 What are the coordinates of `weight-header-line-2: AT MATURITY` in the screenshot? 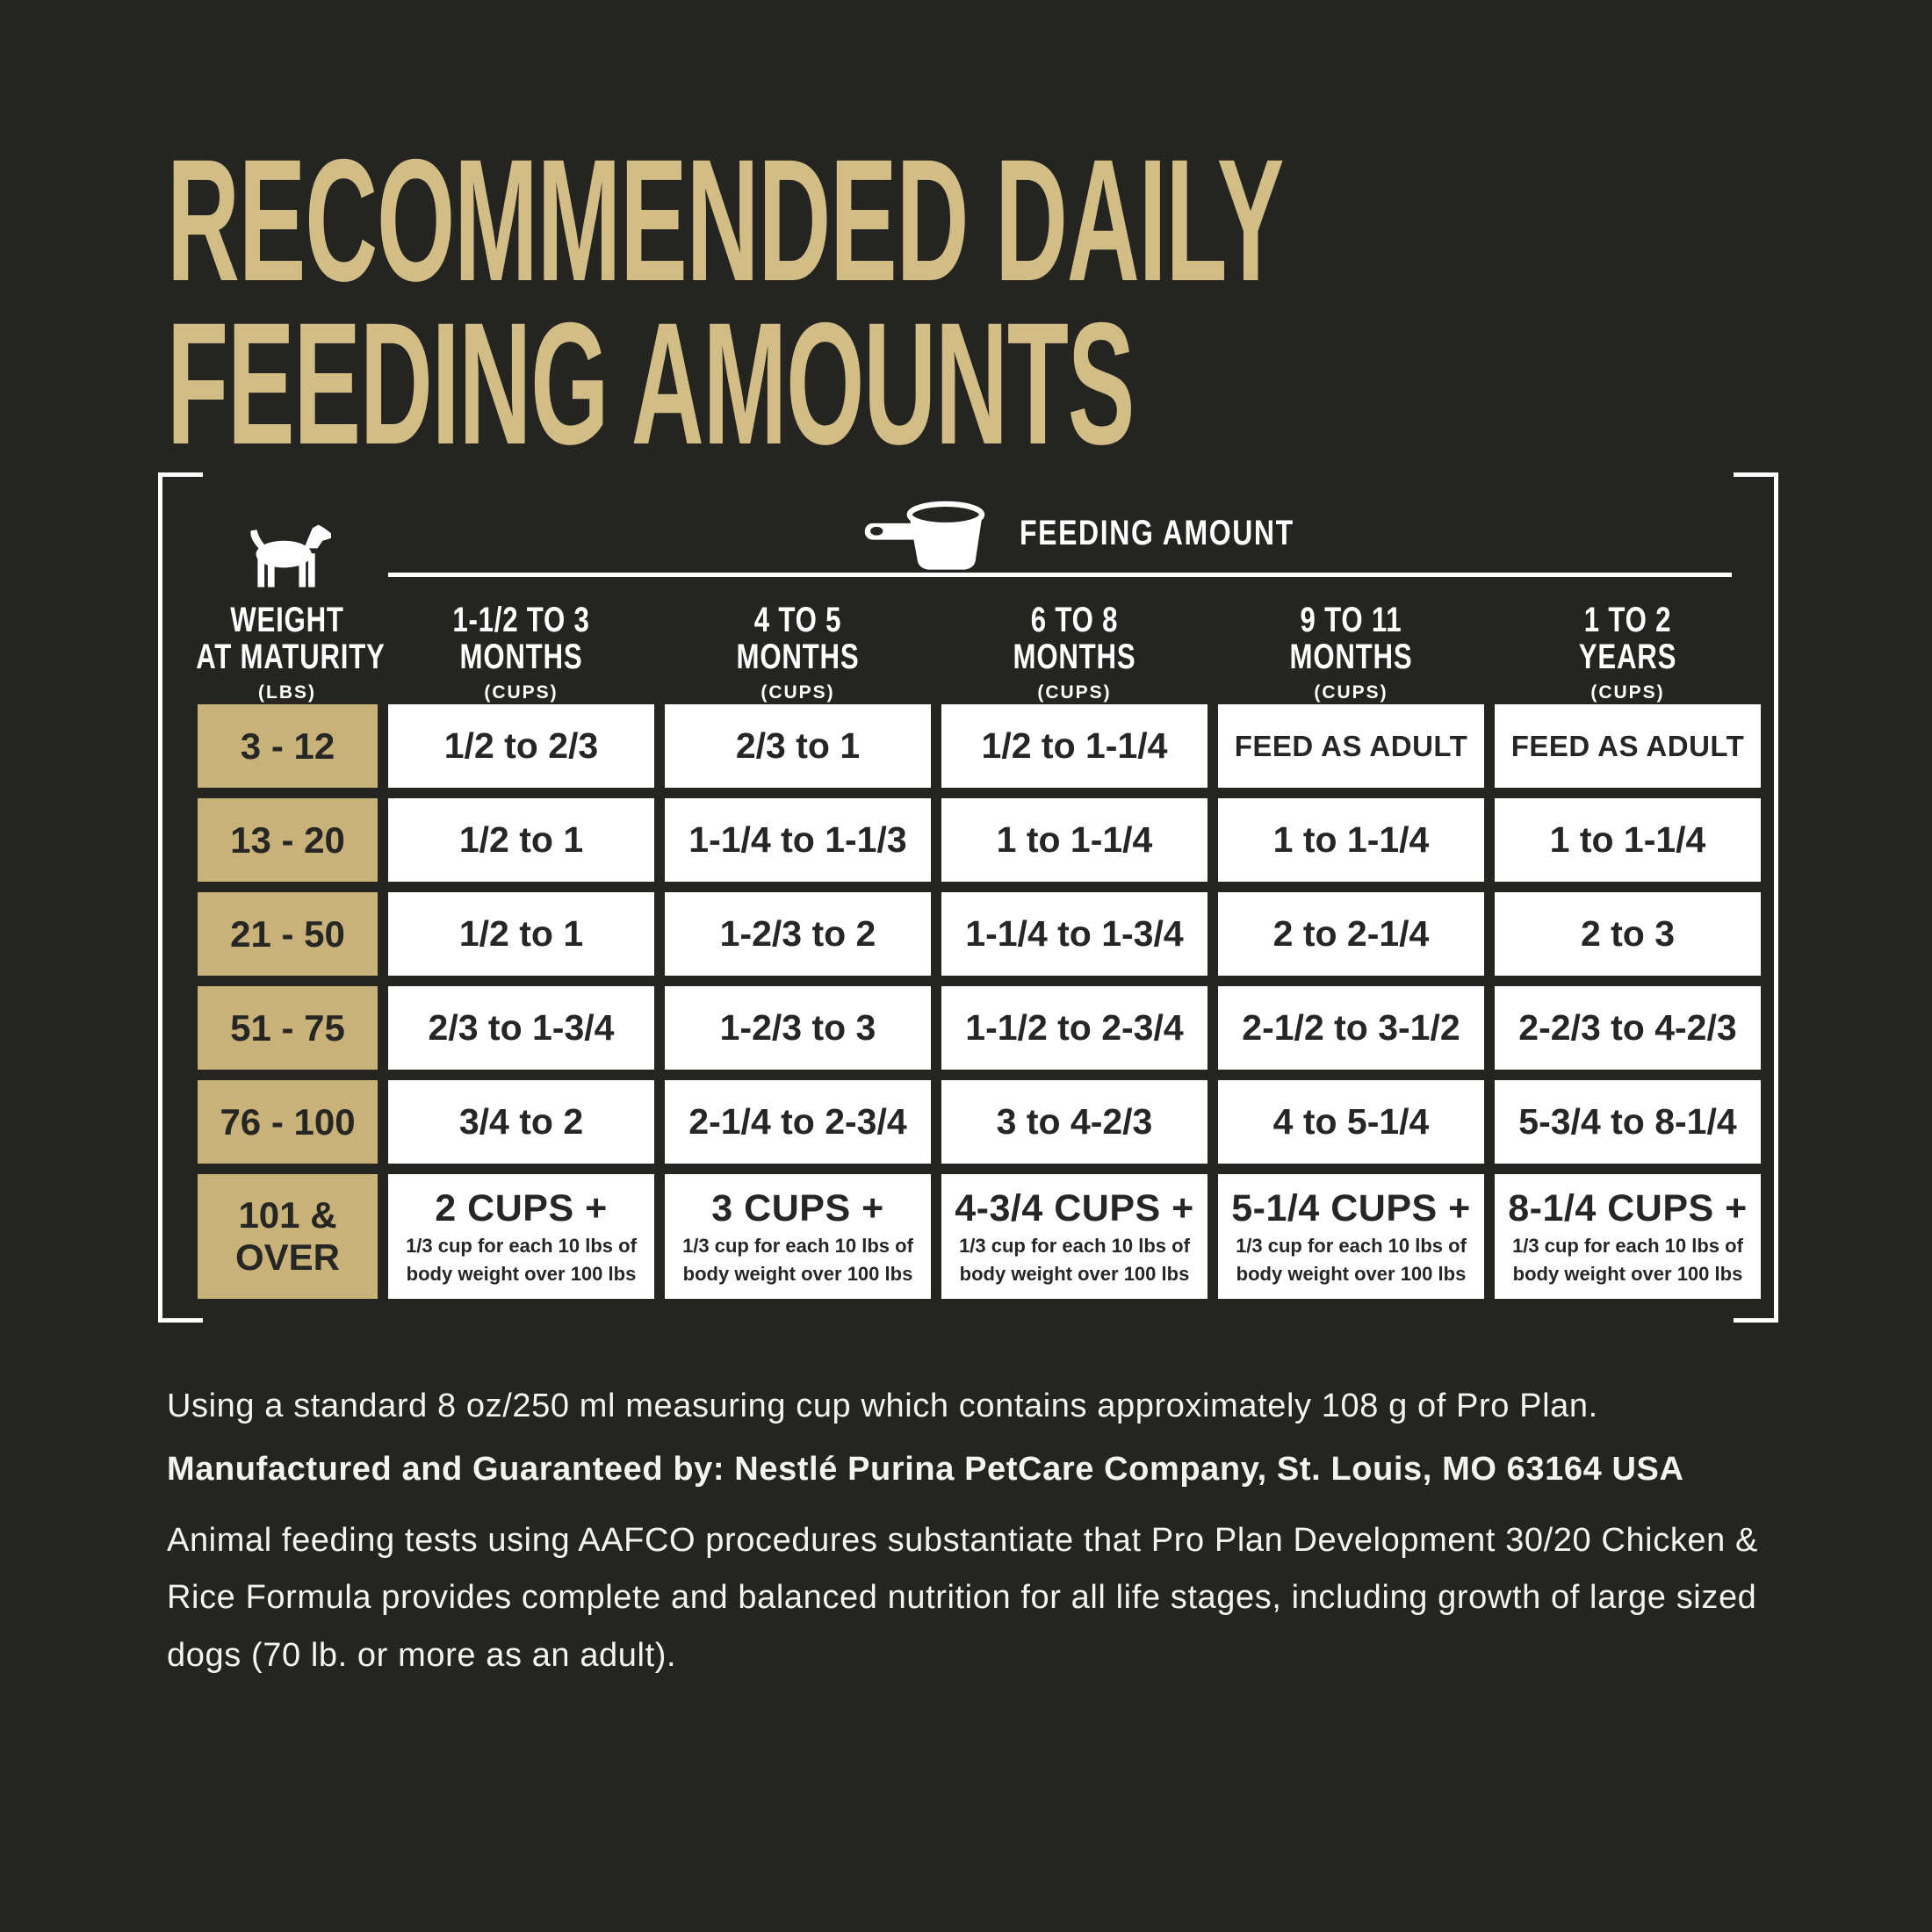 It's located at (291, 656).